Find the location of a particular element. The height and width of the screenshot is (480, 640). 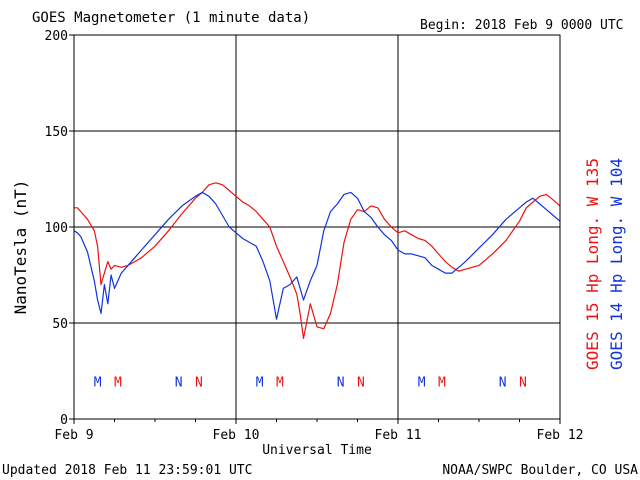

x-axis-label: Universal Time is located at coordinates (317, 450).